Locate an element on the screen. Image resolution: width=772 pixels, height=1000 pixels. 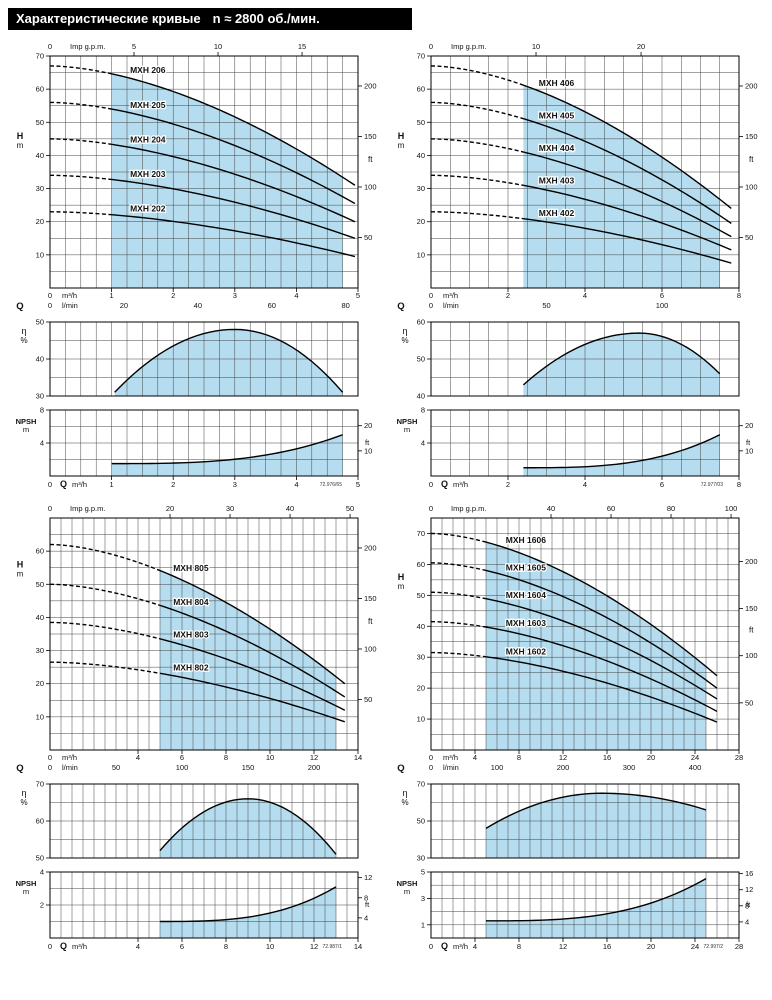
svg-text: MXH 203 is located at coordinates (148, 174).